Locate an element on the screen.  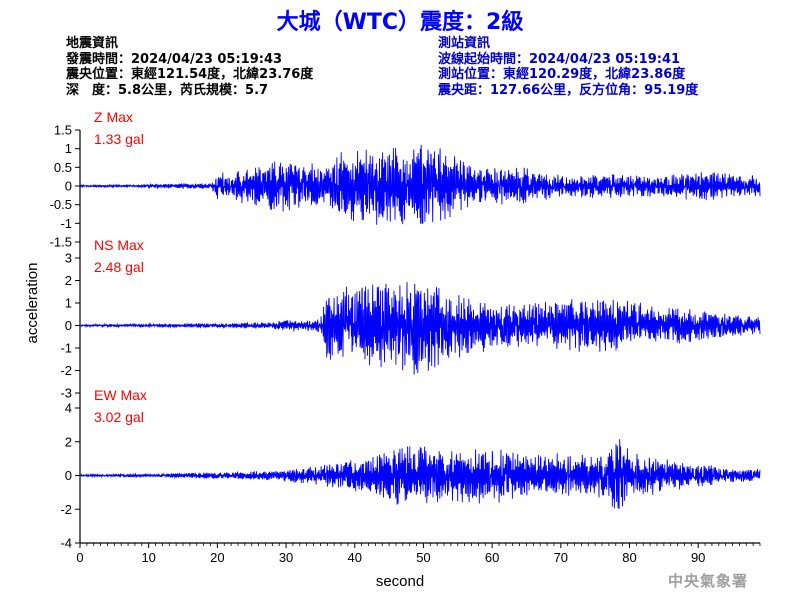
ns-ytick-label: 1 is located at coordinates (68, 303).